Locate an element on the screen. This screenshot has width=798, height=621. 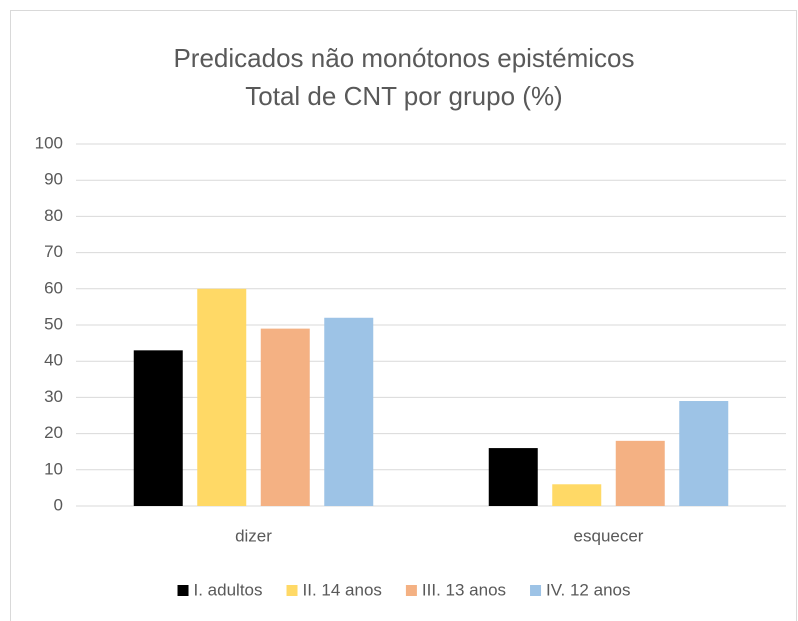
y-tick-label: 80 is located at coordinates (53, 215).